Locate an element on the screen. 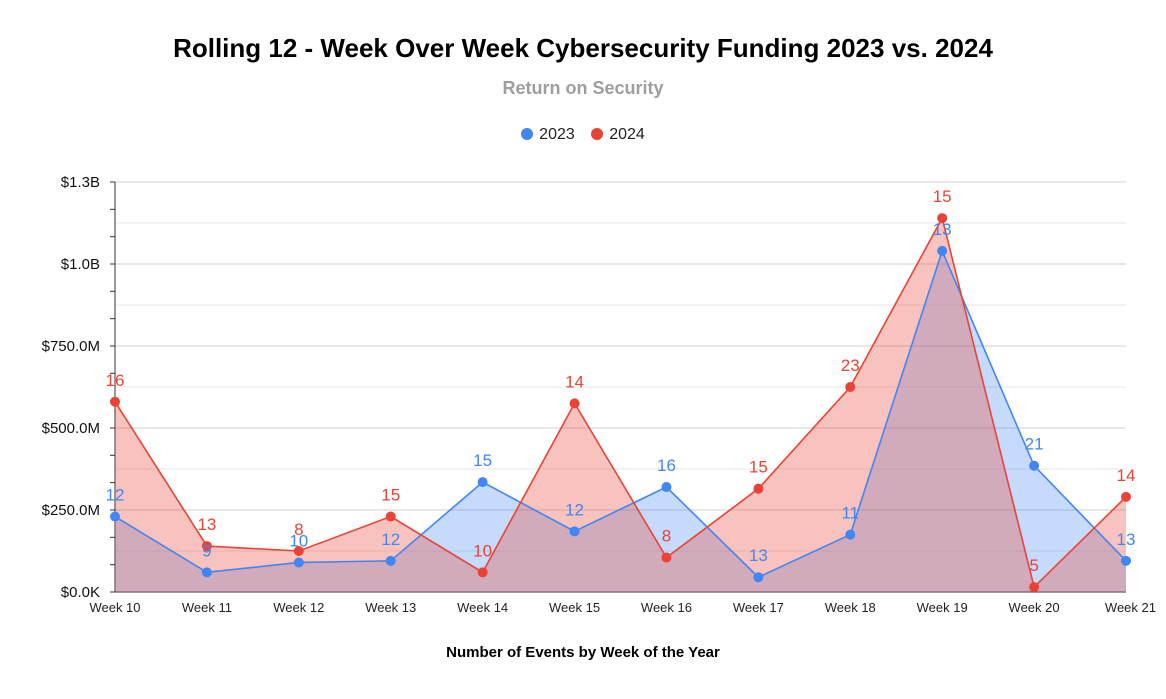 The width and height of the screenshot is (1166, 699). data-label-2023: 9 is located at coordinates (206, 550).